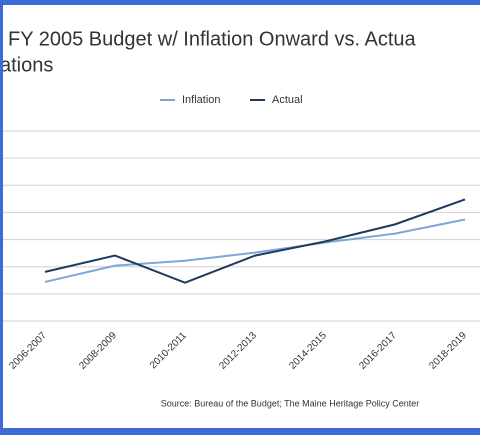 This screenshot has height=435, width=480. What do you see at coordinates (255, 250) in the screenshot?
I see `series-line` at bounding box center [255, 250].